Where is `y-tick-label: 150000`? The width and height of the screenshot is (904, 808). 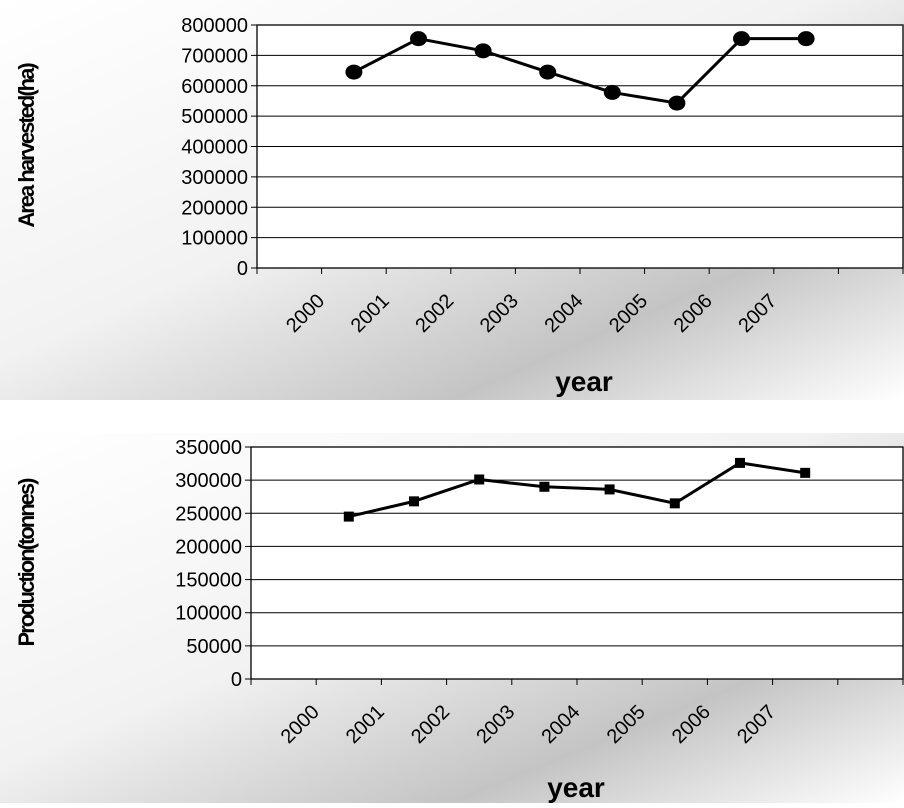 y-tick-label: 150000 is located at coordinates (208, 581).